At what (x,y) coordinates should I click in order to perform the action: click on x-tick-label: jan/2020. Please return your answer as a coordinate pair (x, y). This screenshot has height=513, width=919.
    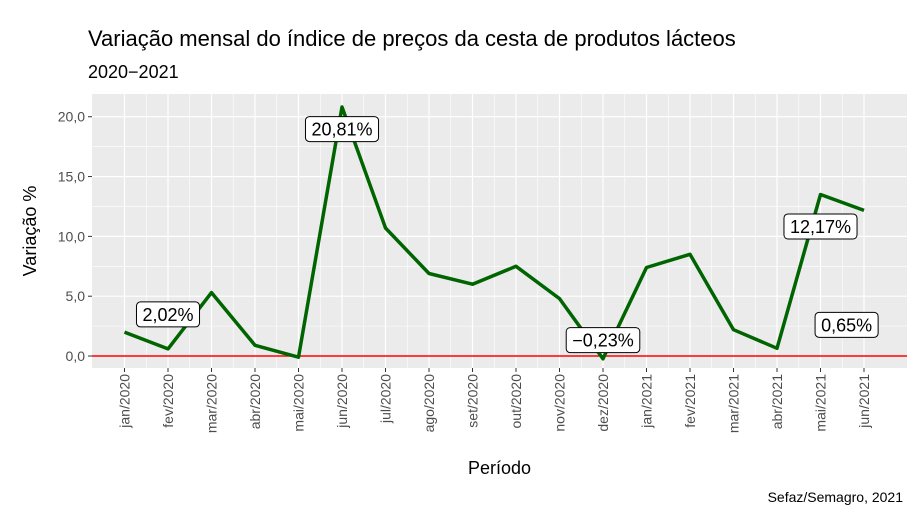
    Looking at the image, I should click on (125, 401).